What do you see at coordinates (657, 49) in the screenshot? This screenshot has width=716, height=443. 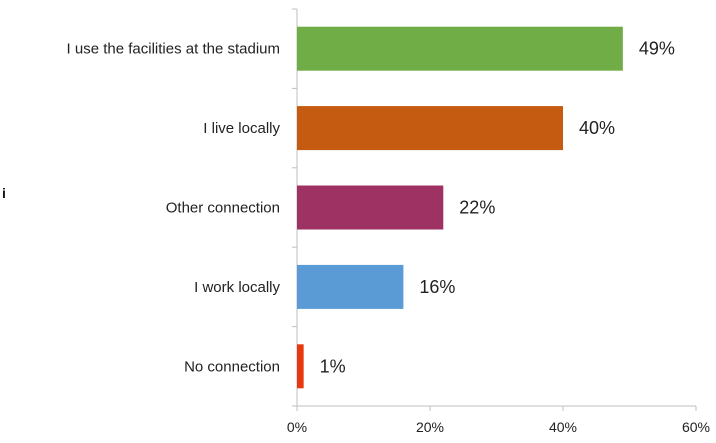 I see `data-label: 49%` at bounding box center [657, 49].